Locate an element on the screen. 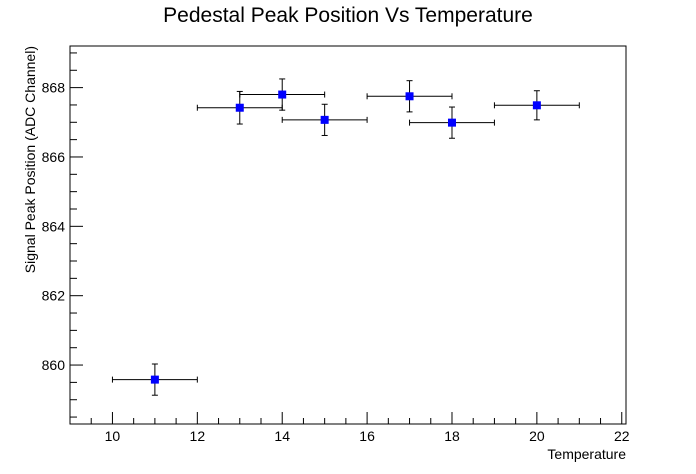 This screenshot has height=474, width=696. x-tick-label: 16 is located at coordinates (367, 436).